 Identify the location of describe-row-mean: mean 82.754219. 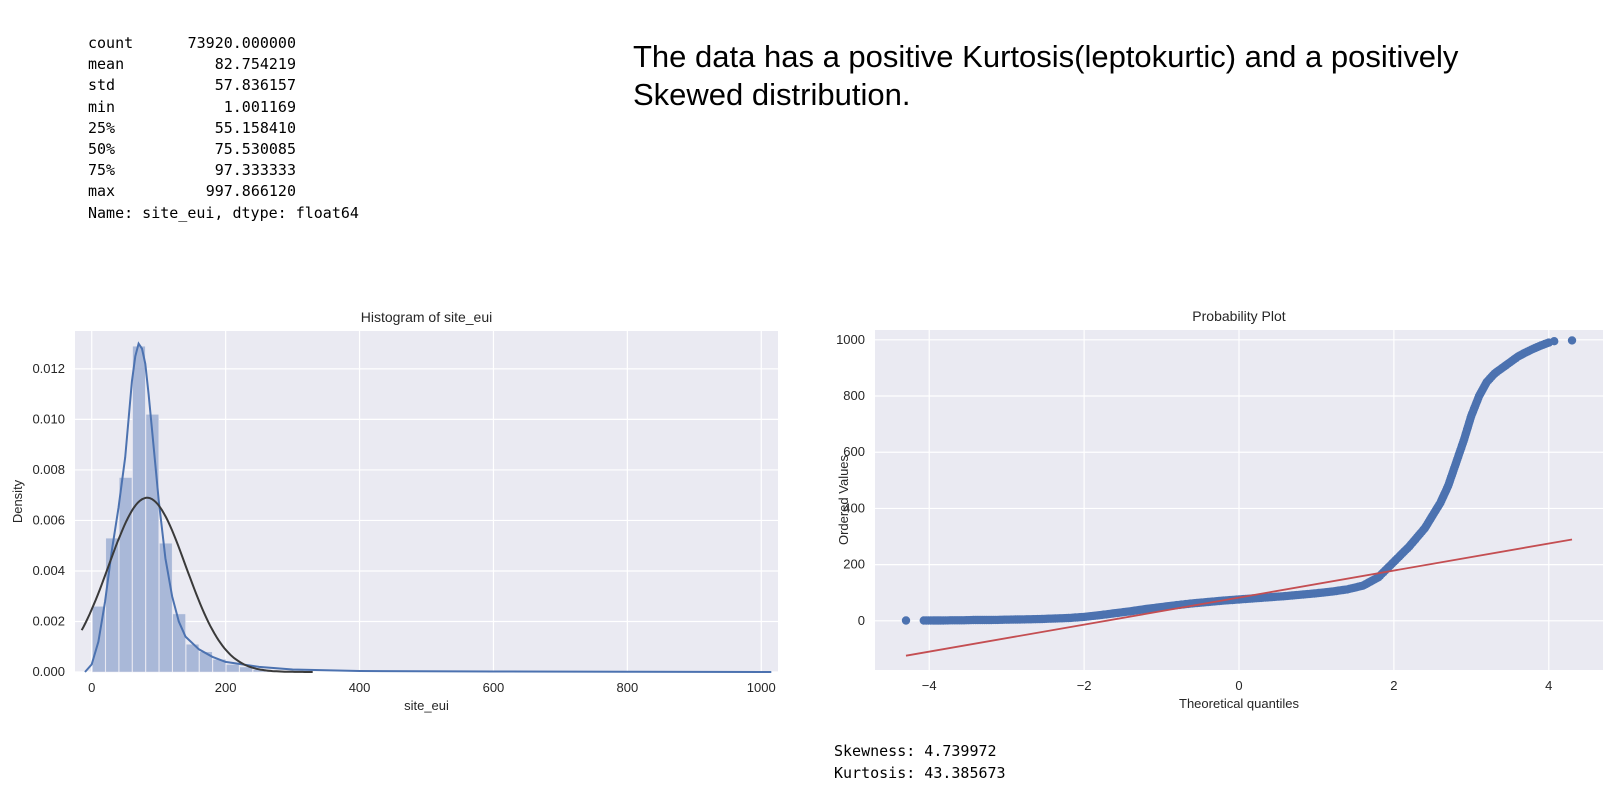
(223, 64).